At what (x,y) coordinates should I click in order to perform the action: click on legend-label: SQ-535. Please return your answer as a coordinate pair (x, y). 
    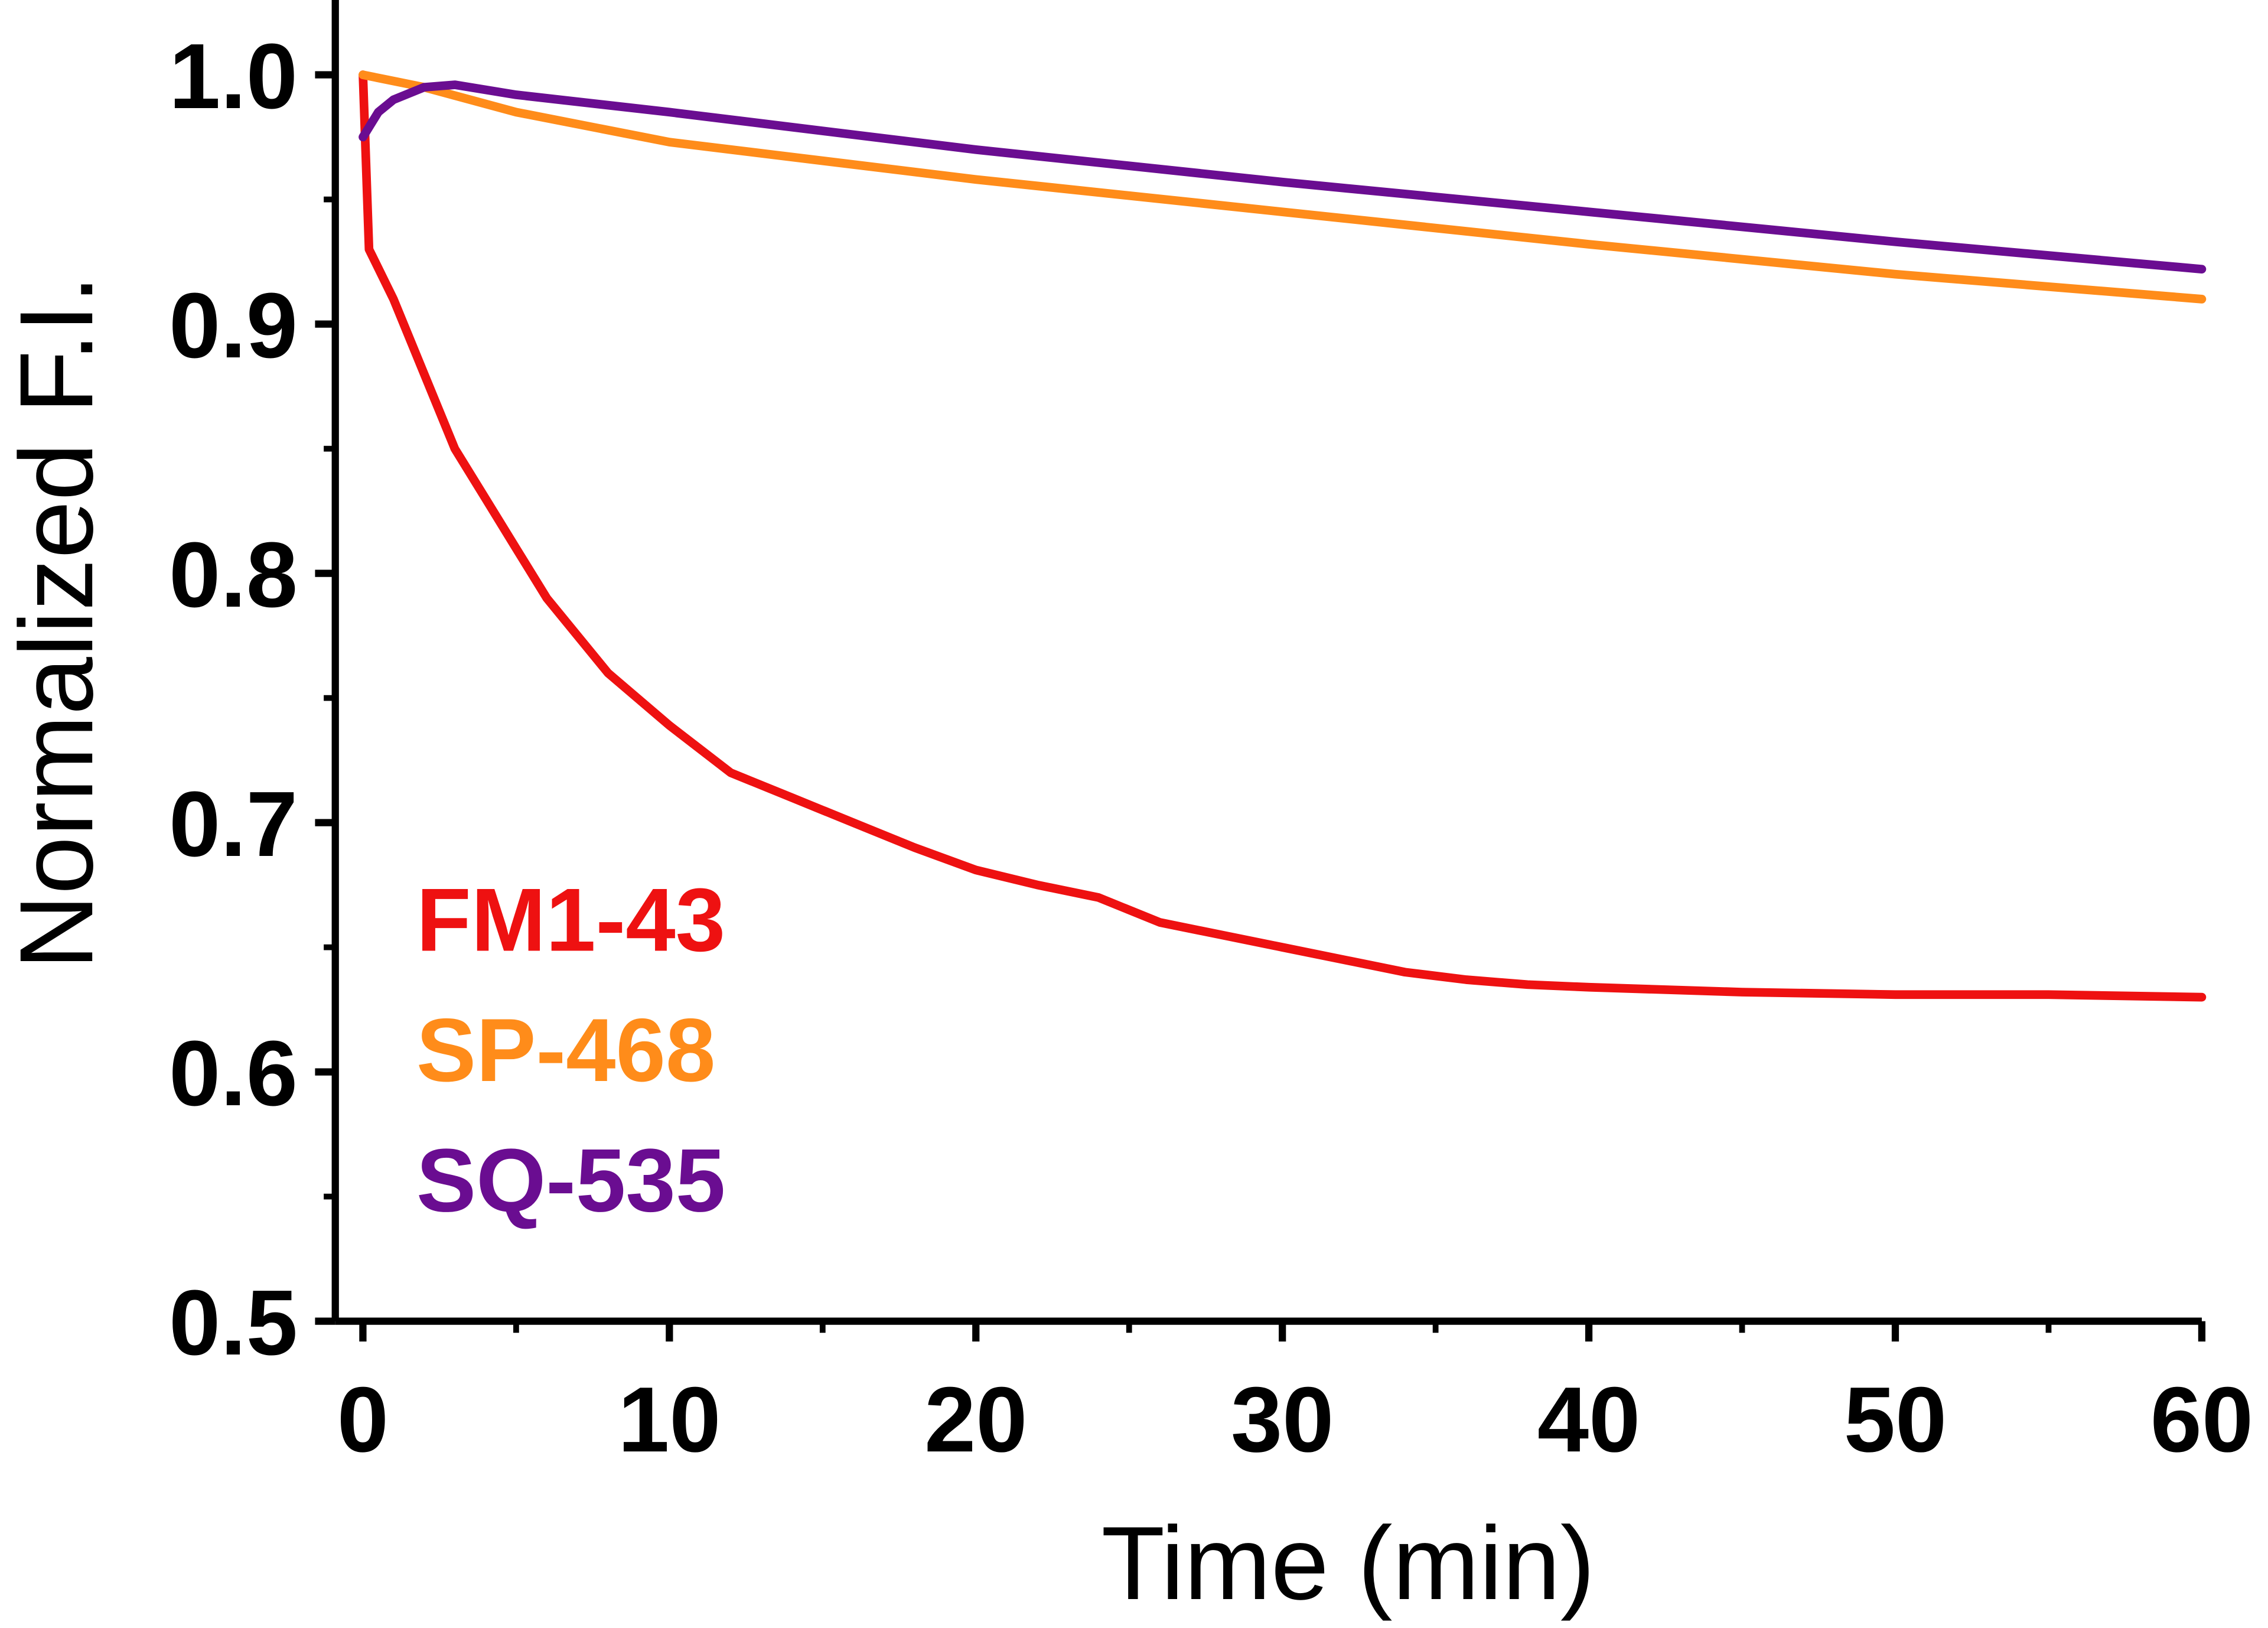
    Looking at the image, I should click on (570, 1180).